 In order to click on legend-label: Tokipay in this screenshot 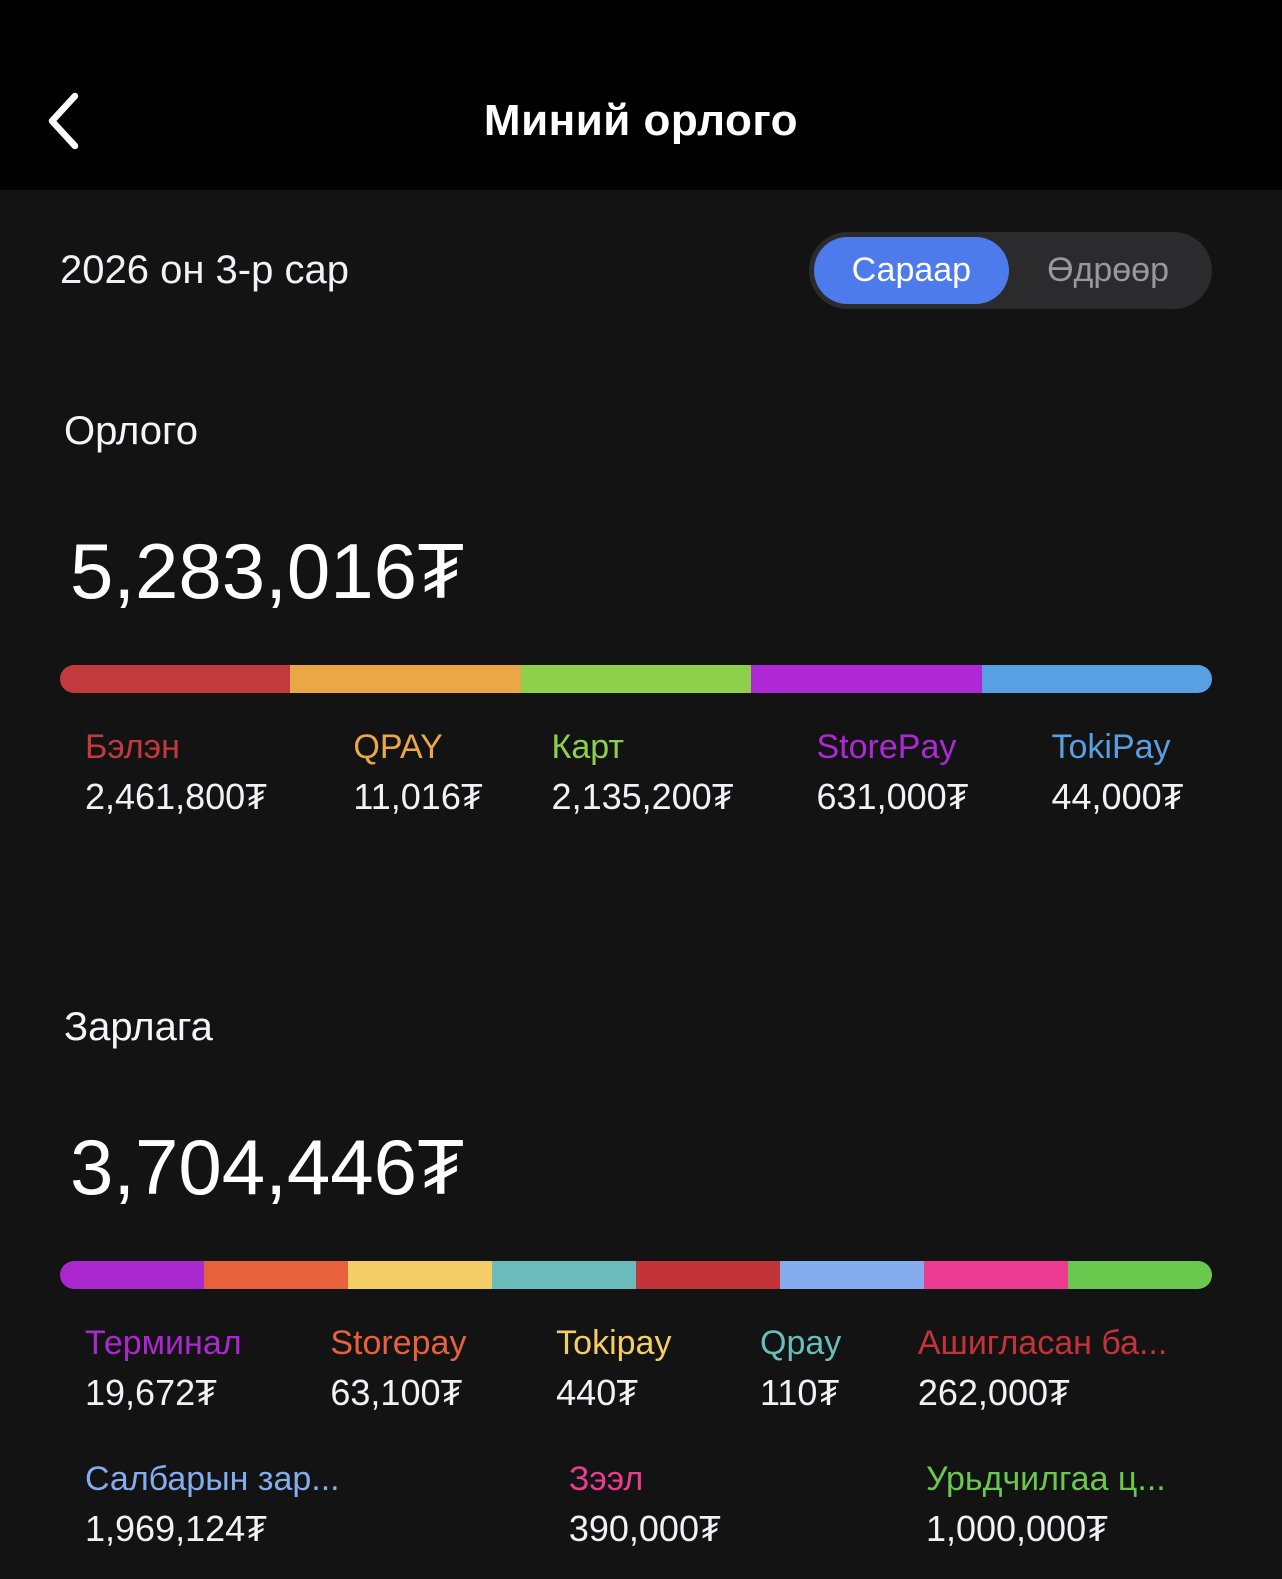, I will do `click(614, 1343)`.